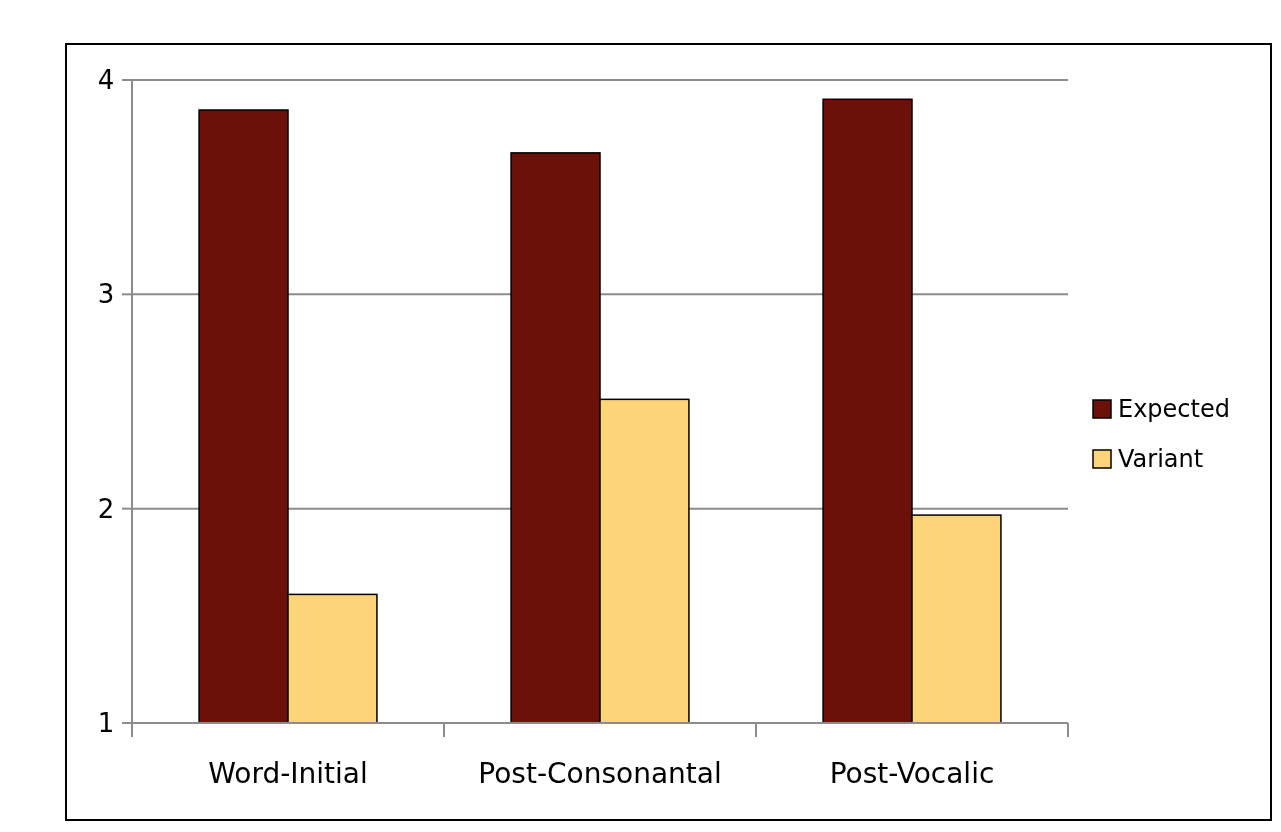 This screenshot has width=1281, height=832. Describe the element at coordinates (1161, 459) in the screenshot. I see `legend-label: Variant` at that location.